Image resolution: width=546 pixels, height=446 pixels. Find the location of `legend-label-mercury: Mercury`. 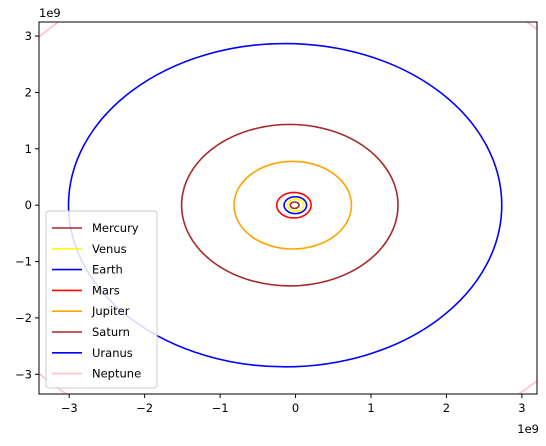

legend-label-mercury: Mercury is located at coordinates (115, 228).